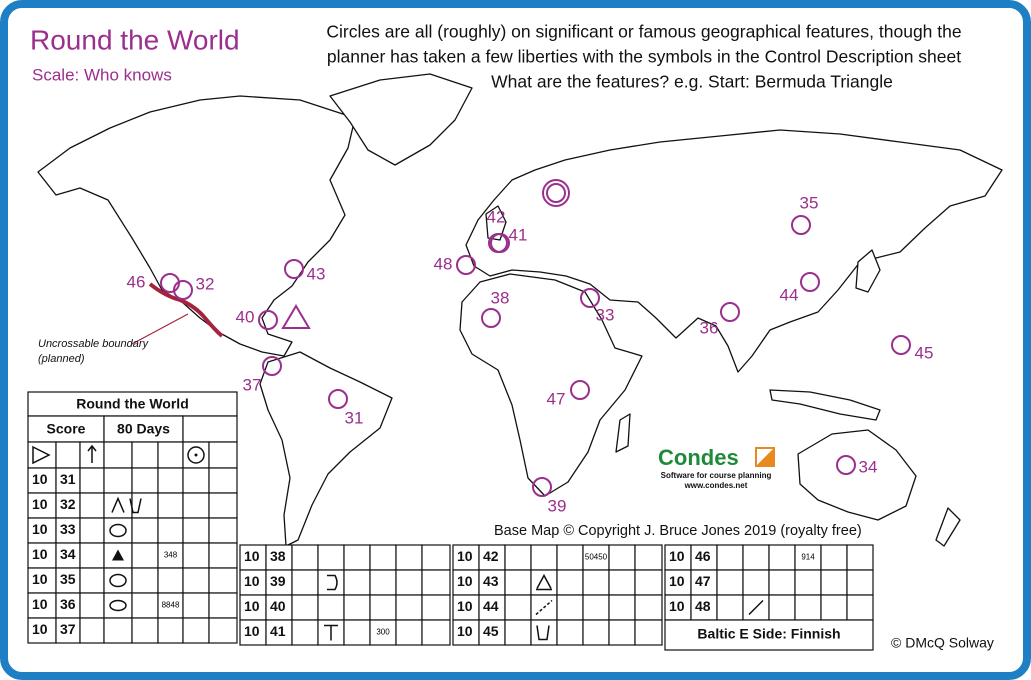 The image size is (1031, 680). I want to click on control-number: 33, so click(605, 314).